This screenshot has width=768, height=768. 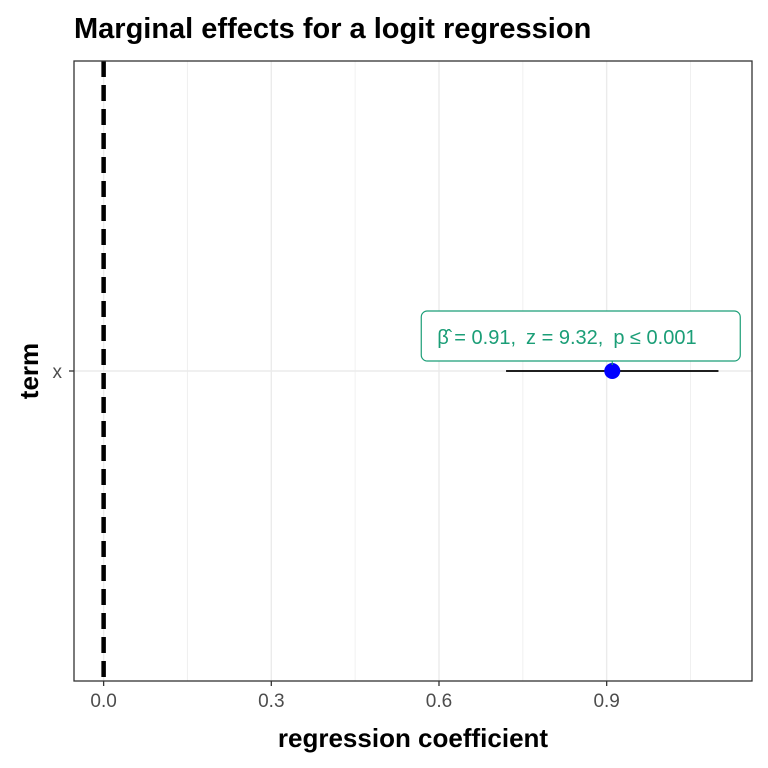 What do you see at coordinates (413, 738) in the screenshot?
I see `x-axis-title: regression coefficient` at bounding box center [413, 738].